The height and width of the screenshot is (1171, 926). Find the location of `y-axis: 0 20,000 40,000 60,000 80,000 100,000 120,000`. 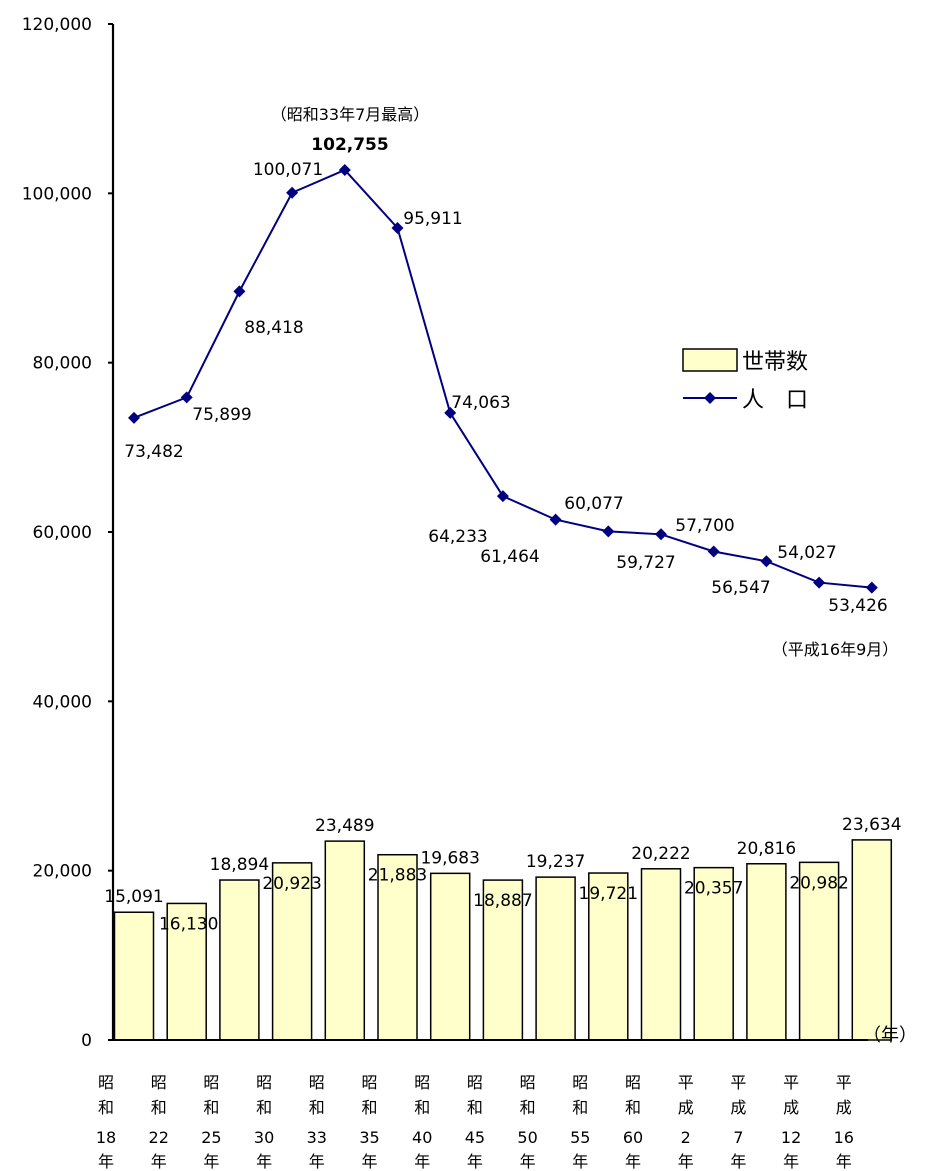

y-axis: 0 20,000 40,000 60,000 80,000 100,000 120,000 is located at coordinates (68, 533).